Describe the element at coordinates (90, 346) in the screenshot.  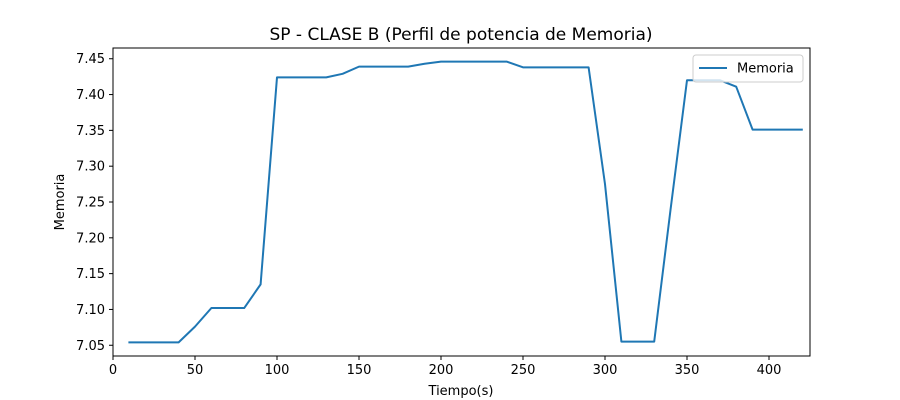
I see `y-tick-label: 7.05` at that location.